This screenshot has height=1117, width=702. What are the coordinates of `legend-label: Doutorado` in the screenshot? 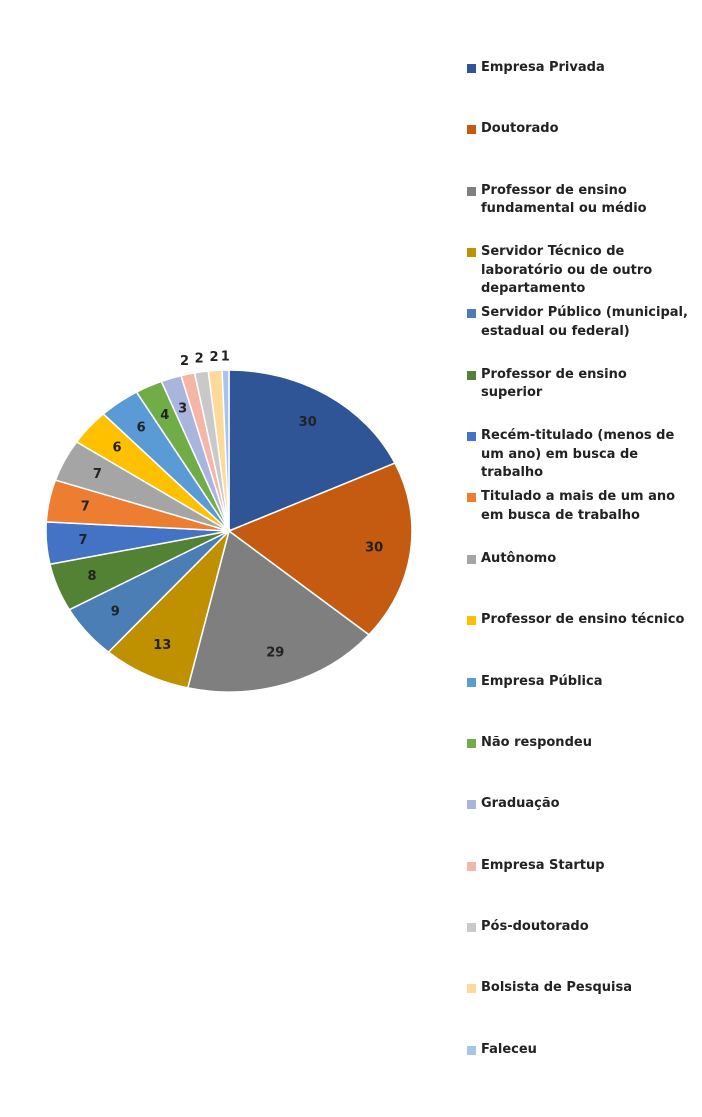 It's located at (520, 129).